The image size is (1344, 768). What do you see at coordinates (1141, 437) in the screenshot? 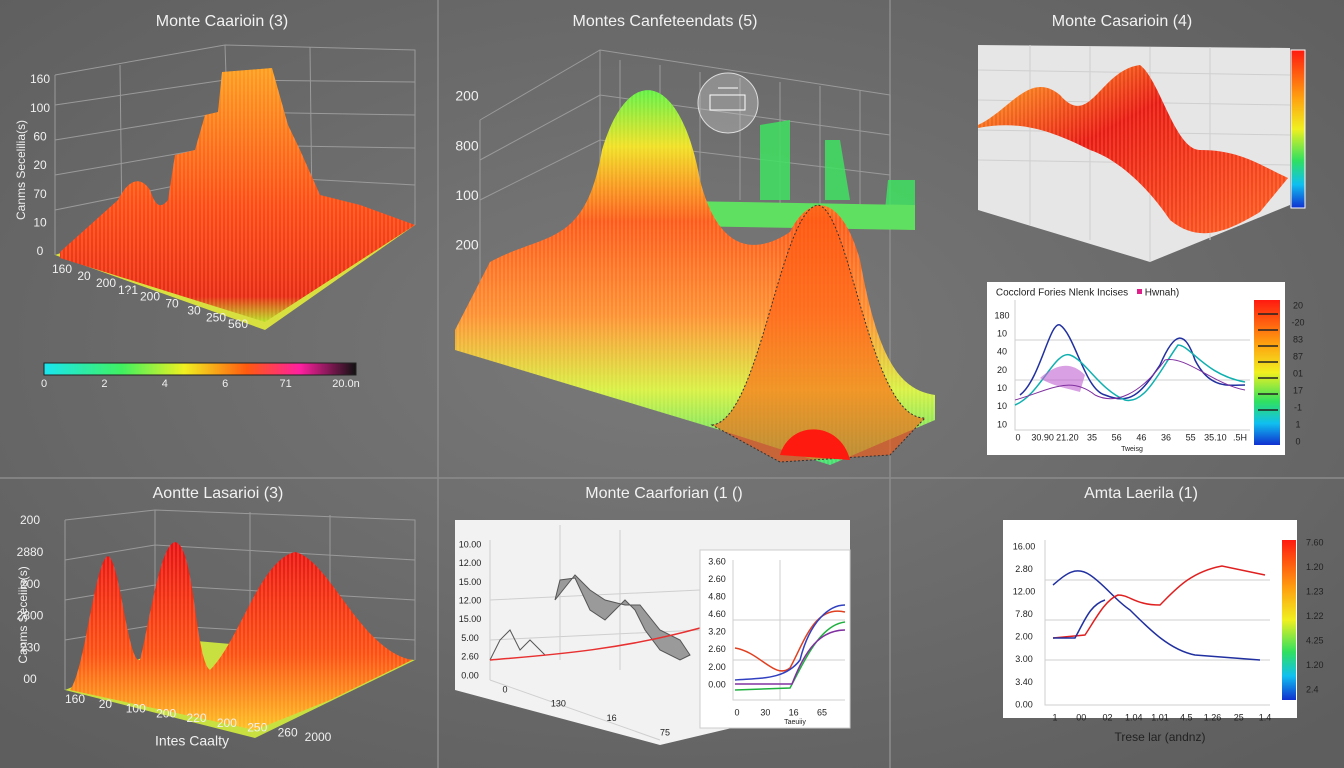
I see `x-tick-label: 46` at bounding box center [1141, 437].